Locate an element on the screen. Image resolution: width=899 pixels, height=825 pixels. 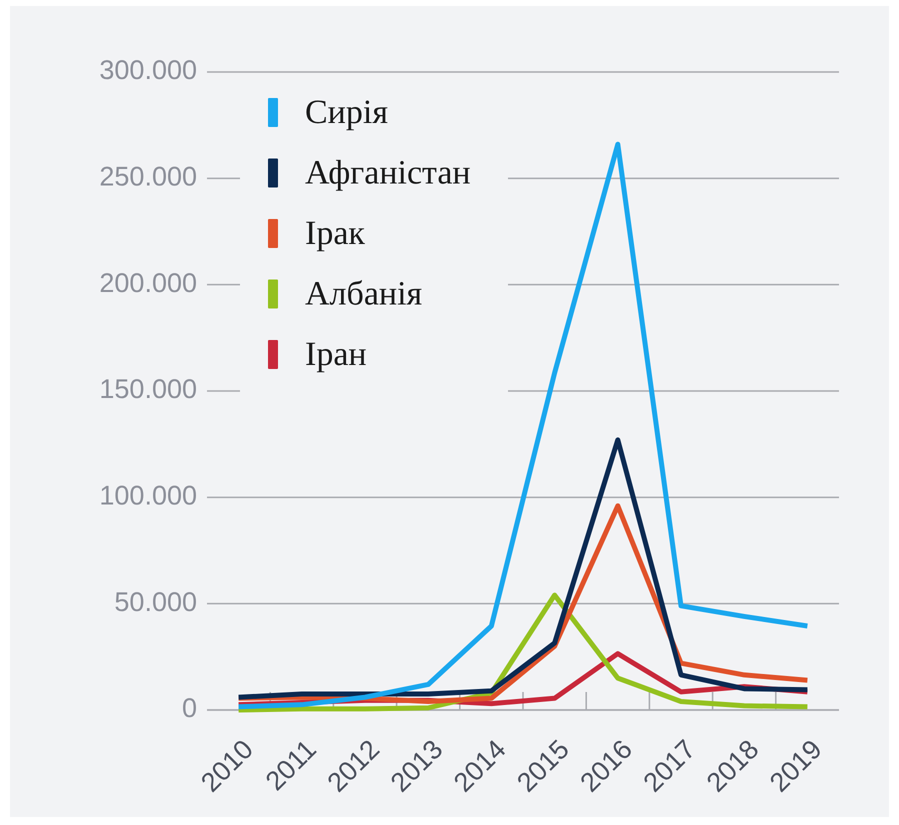
y-tick-label: 200.000 is located at coordinates (148, 283).